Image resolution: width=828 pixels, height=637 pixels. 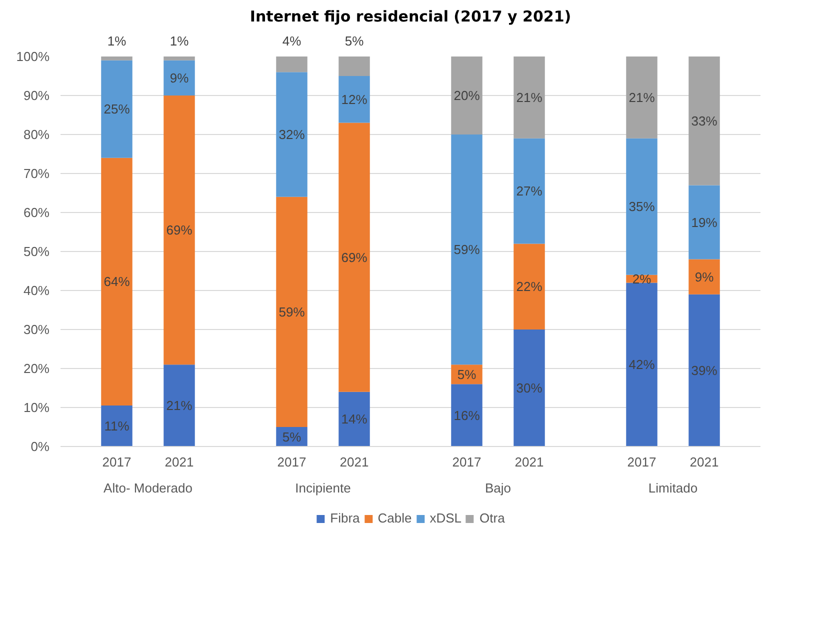 I want to click on data-label: 64%, so click(x=117, y=282).